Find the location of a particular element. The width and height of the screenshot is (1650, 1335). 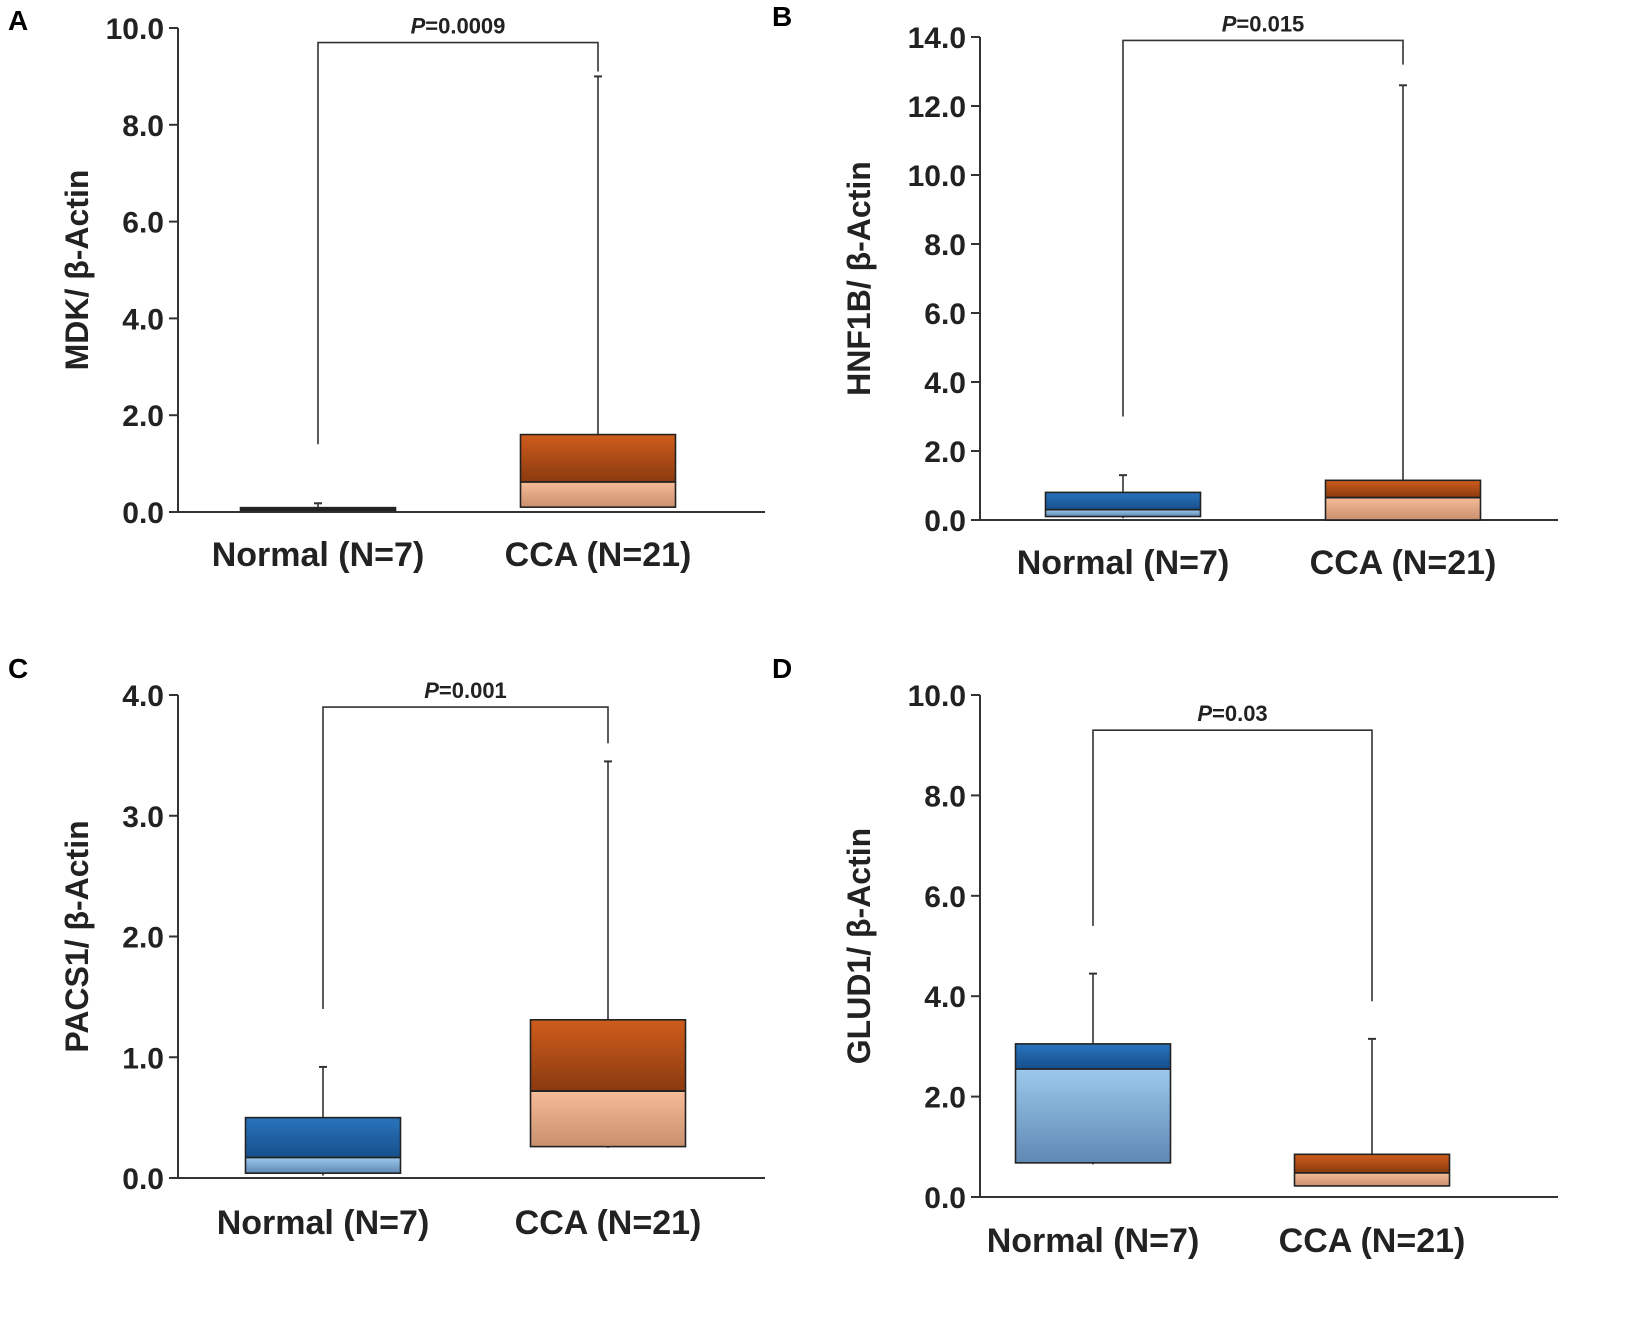

y-axis-label: GLUD1/ β-Actin is located at coordinates (859, 946).